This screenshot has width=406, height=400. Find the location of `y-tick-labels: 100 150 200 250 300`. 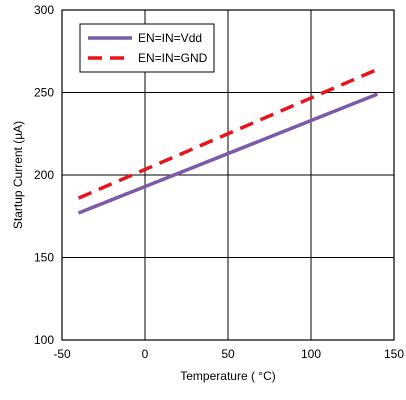

y-tick-labels: 100 150 200 250 300 is located at coordinates (44, 175).